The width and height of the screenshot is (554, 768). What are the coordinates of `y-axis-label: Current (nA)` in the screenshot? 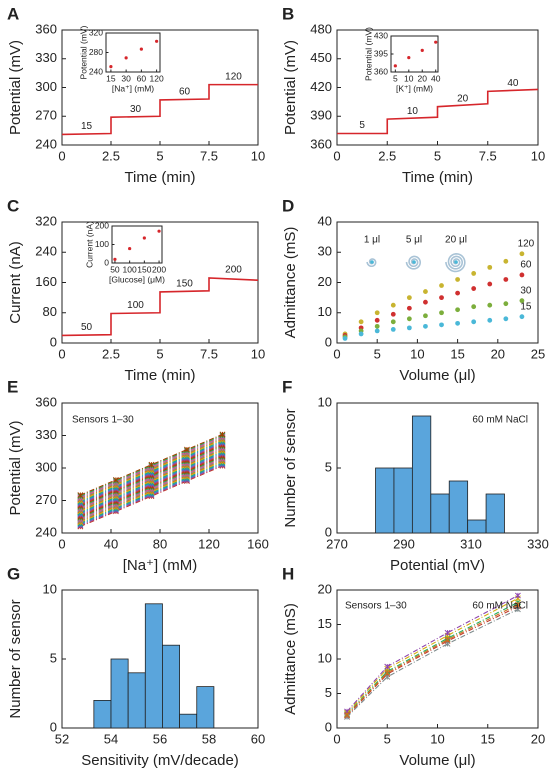 It's located at (89, 244).